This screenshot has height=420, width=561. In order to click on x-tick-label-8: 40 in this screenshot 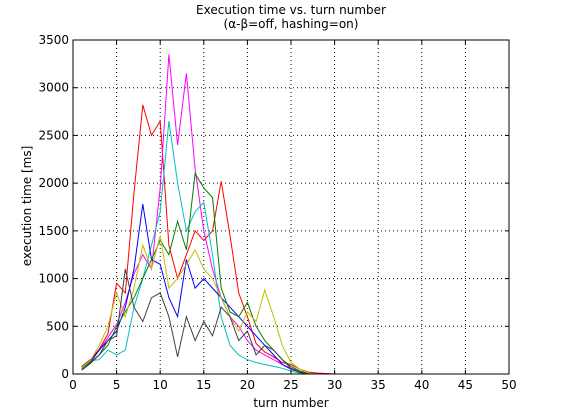, I will do `click(421, 385)`.